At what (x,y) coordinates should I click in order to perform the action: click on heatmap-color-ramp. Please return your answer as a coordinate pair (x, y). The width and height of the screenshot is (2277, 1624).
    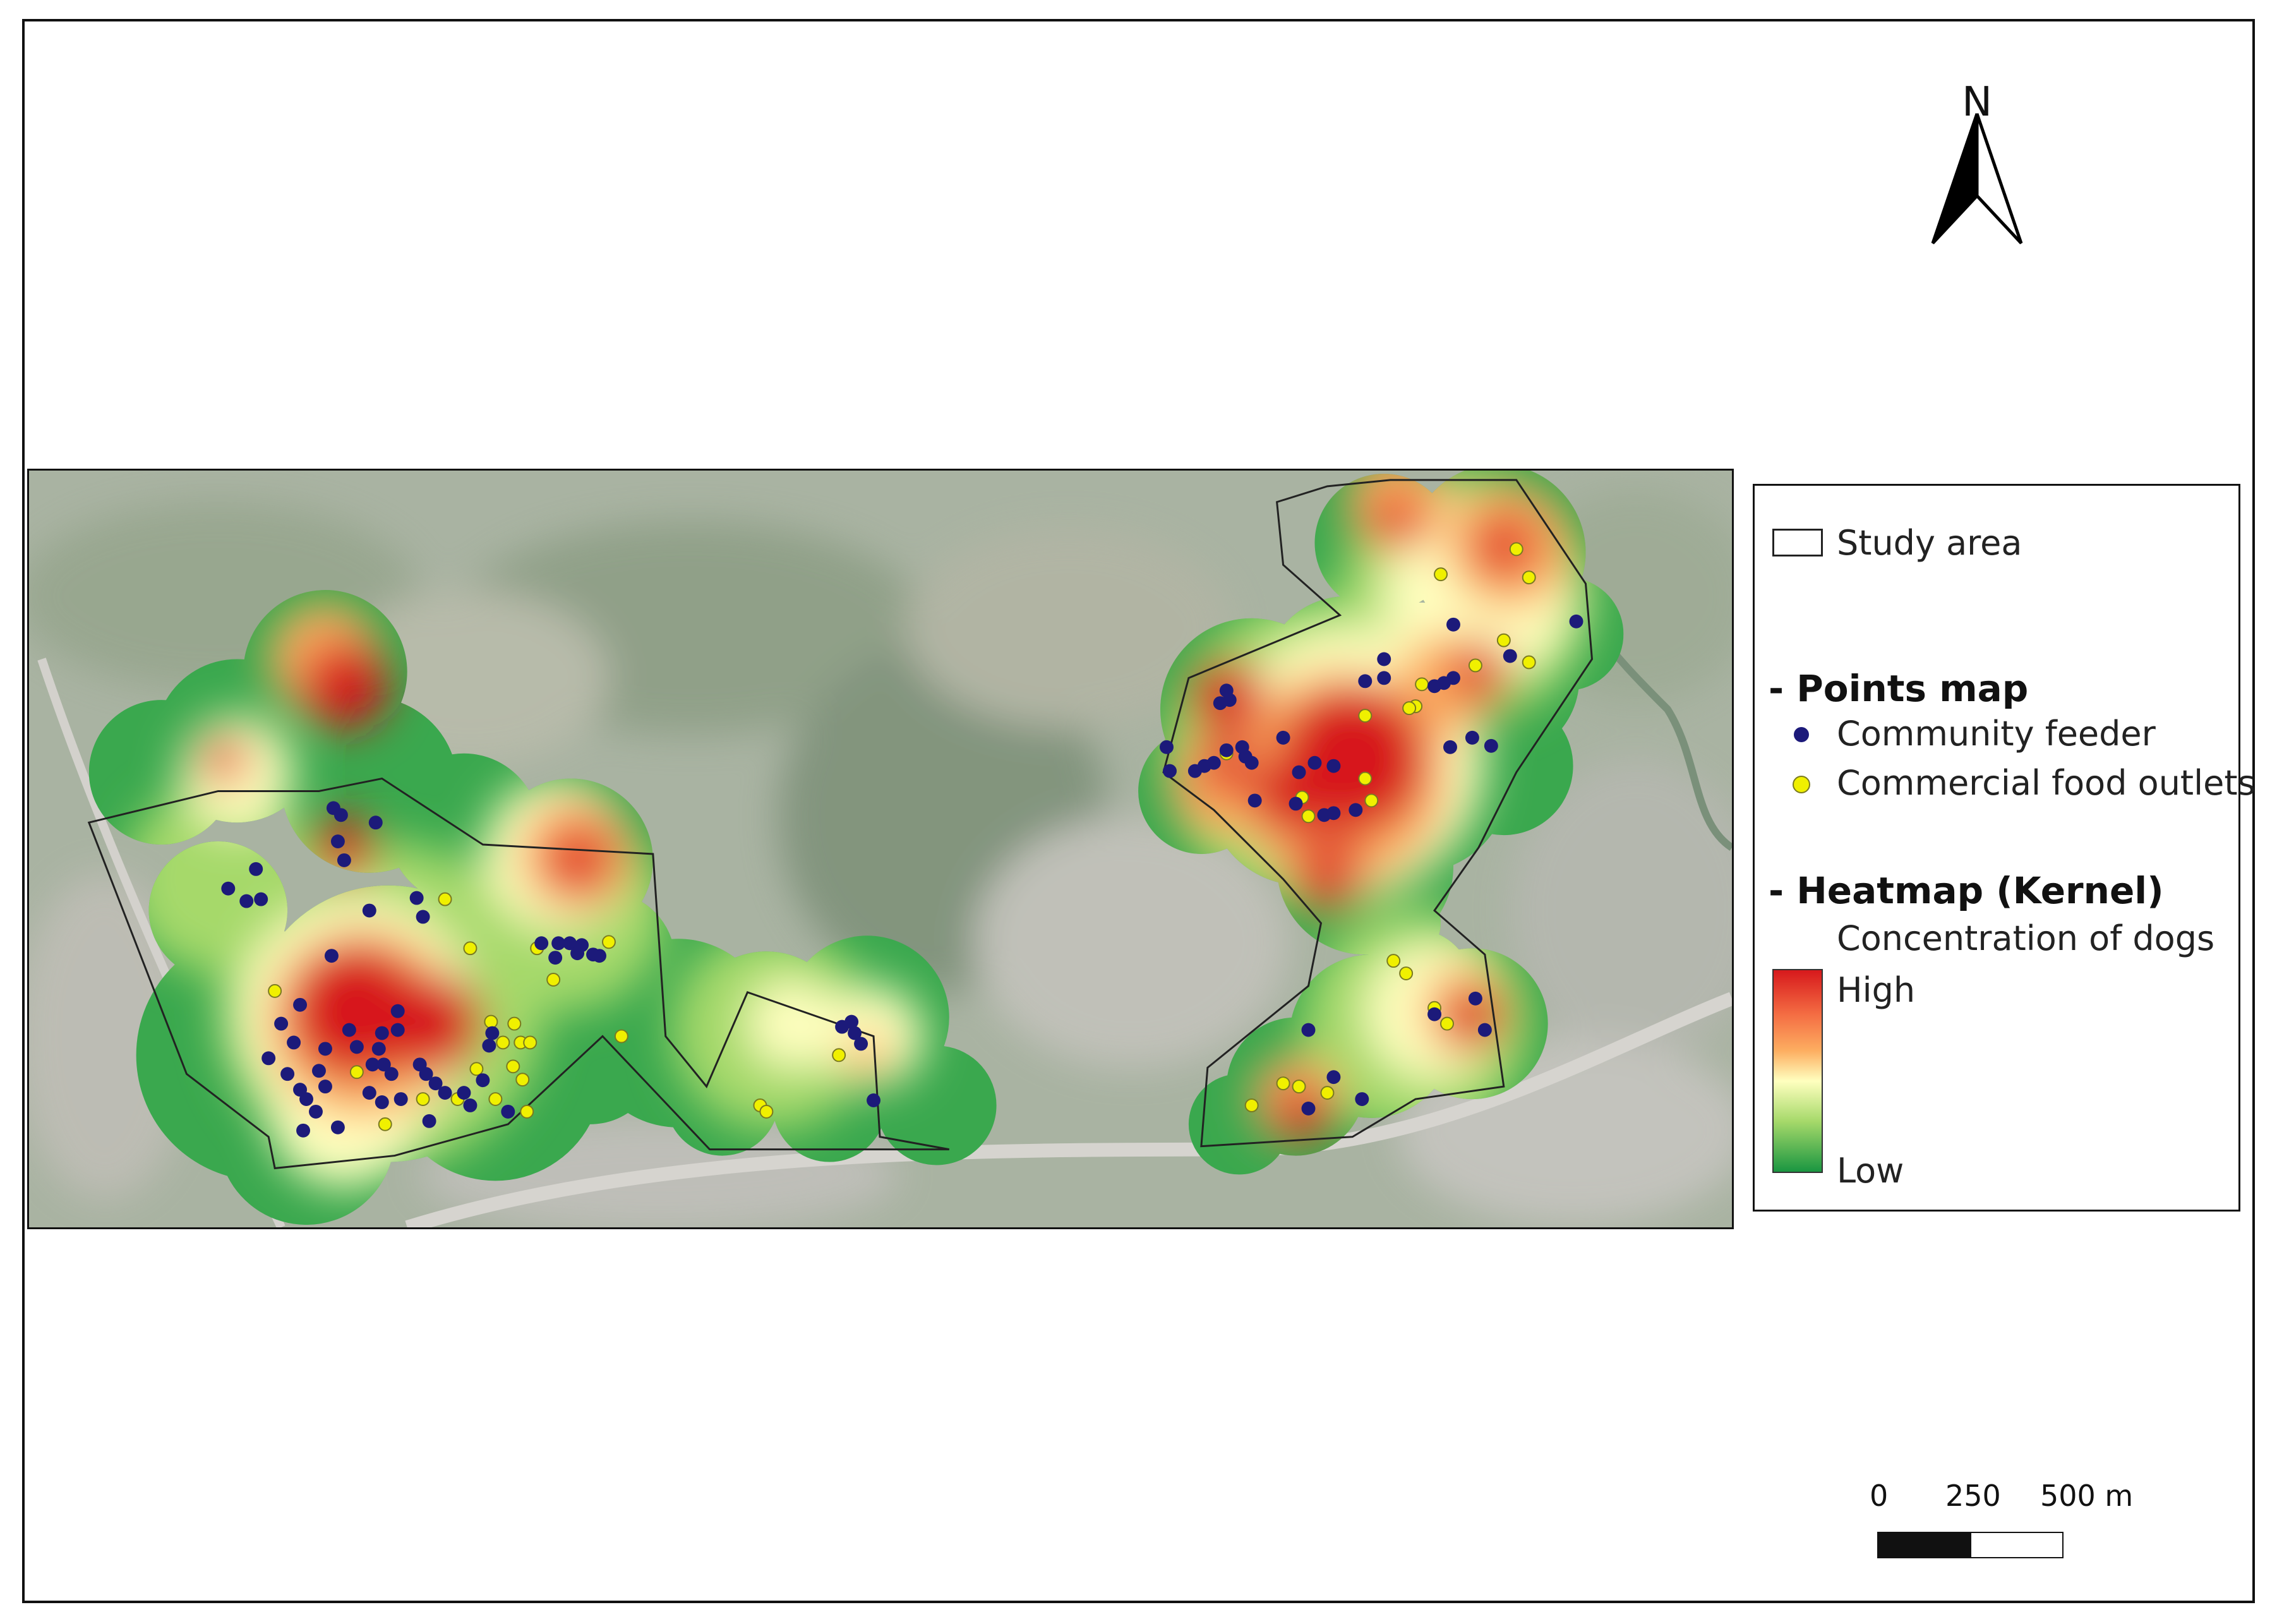
    Looking at the image, I should click on (1798, 1071).